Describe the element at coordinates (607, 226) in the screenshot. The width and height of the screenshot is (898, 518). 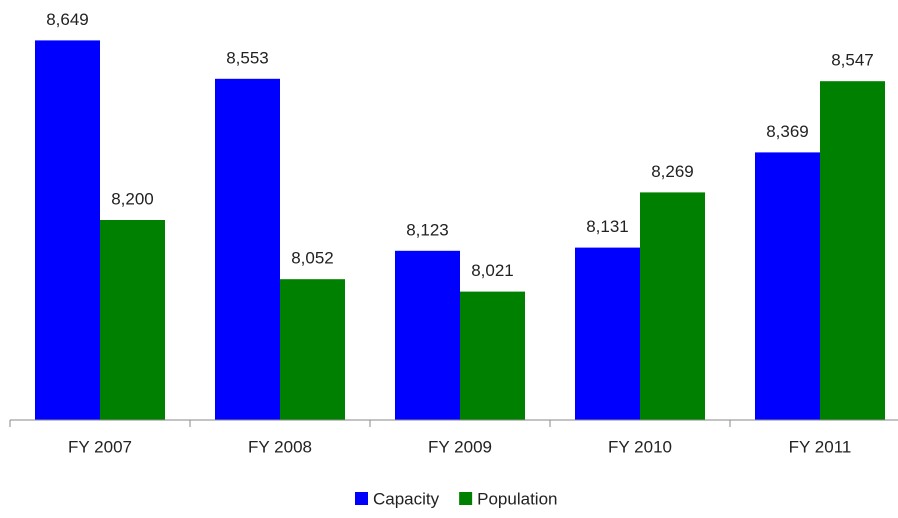
I see `value-label: 8,131` at that location.